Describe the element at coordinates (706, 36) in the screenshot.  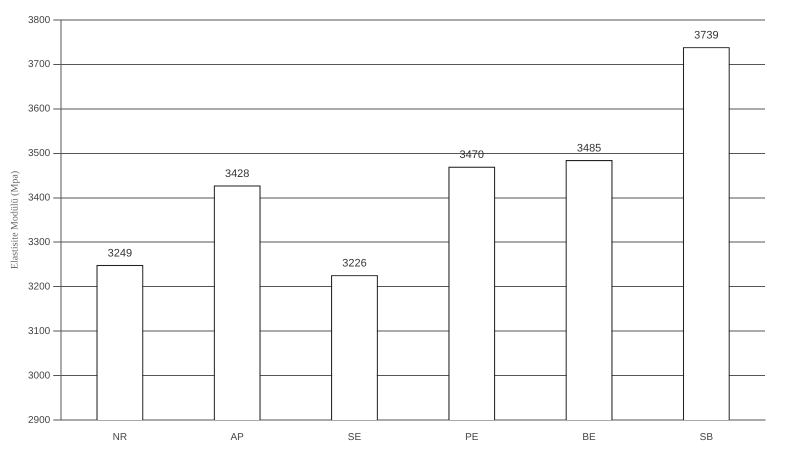
I see `data-label: 3739` at that location.